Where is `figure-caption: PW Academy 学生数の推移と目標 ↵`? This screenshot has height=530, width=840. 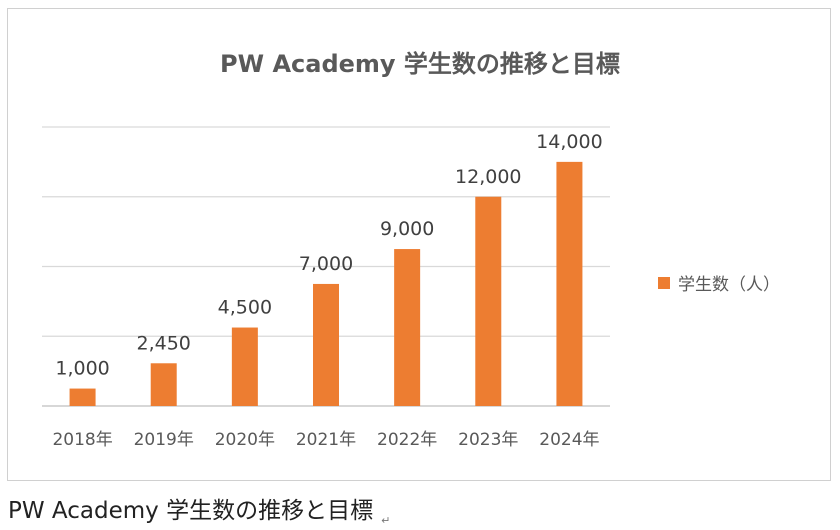 figure-caption: PW Academy 学生数の推移と目標 ↵ is located at coordinates (199, 509).